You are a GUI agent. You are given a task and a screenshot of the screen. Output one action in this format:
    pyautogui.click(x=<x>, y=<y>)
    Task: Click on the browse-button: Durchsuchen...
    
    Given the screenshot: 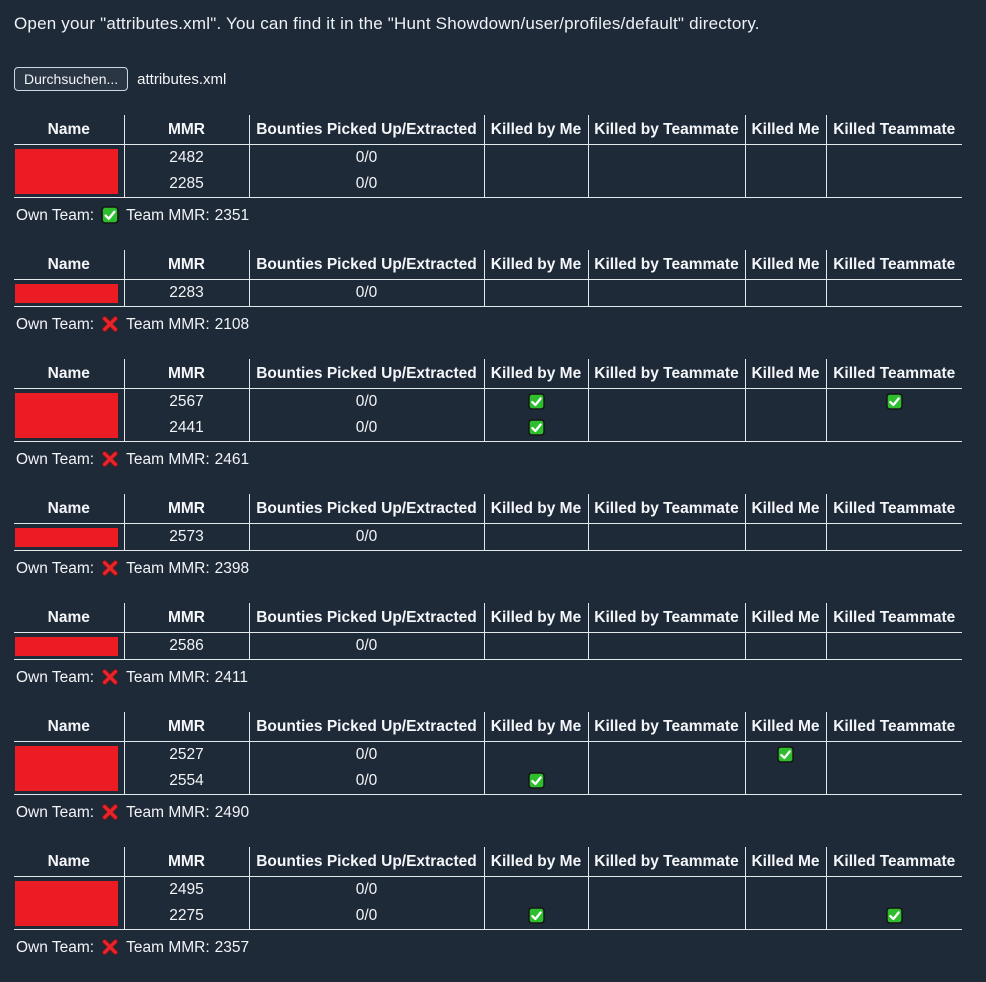 What is the action you would take?
    pyautogui.click(x=71, y=79)
    